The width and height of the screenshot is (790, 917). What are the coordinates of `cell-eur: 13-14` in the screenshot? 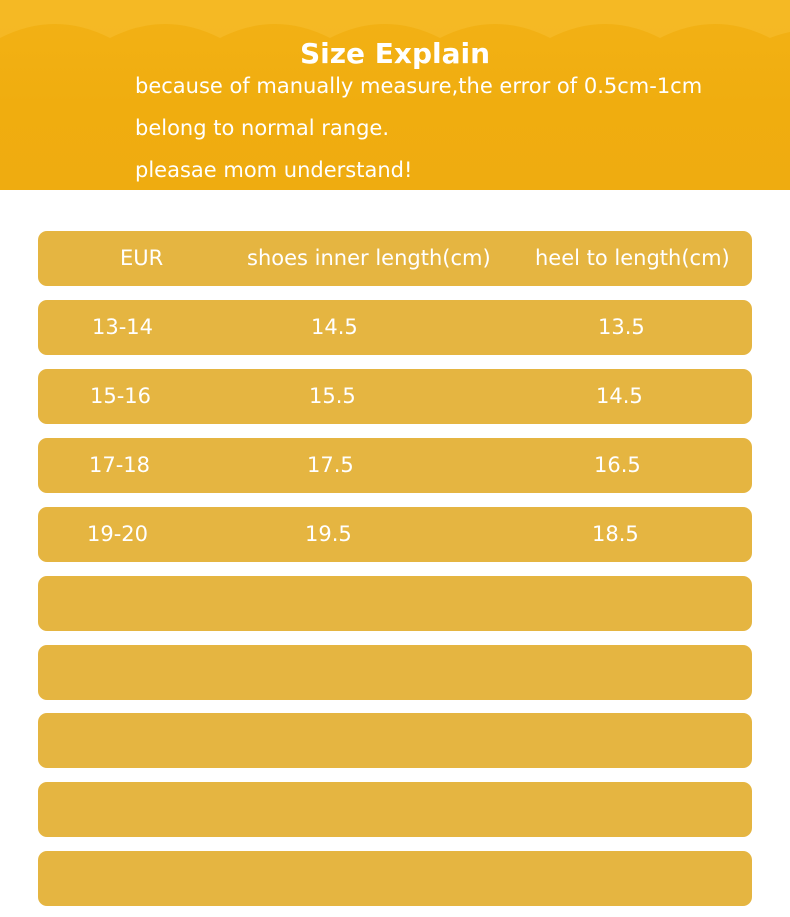 It's located at (123, 327).